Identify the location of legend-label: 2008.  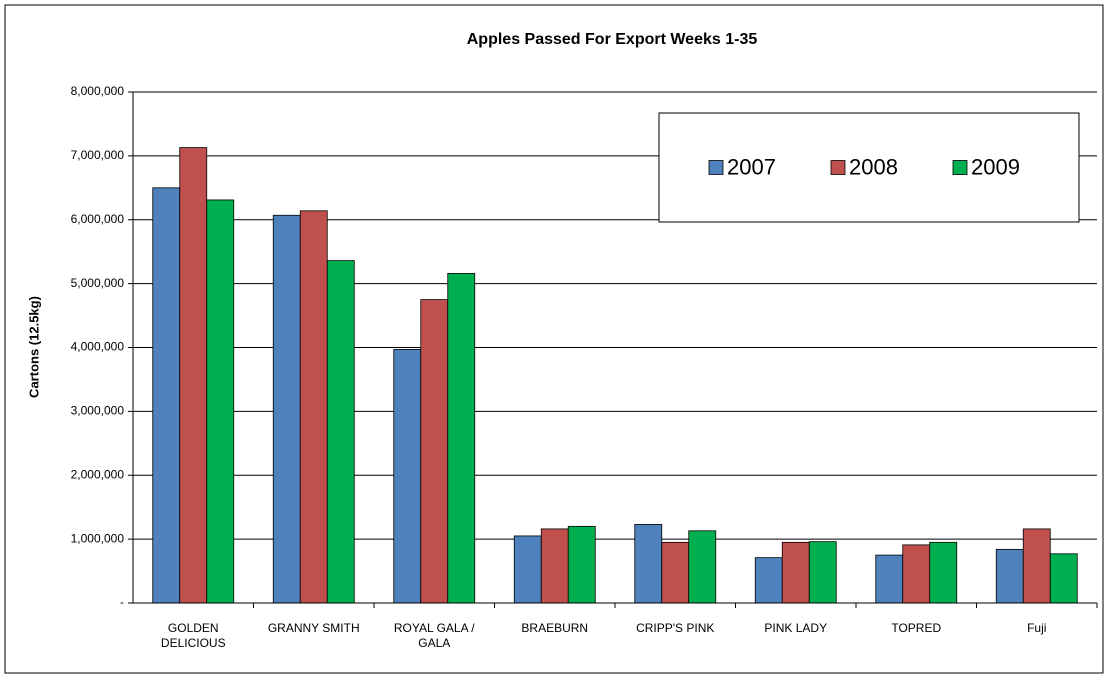
(873, 166).